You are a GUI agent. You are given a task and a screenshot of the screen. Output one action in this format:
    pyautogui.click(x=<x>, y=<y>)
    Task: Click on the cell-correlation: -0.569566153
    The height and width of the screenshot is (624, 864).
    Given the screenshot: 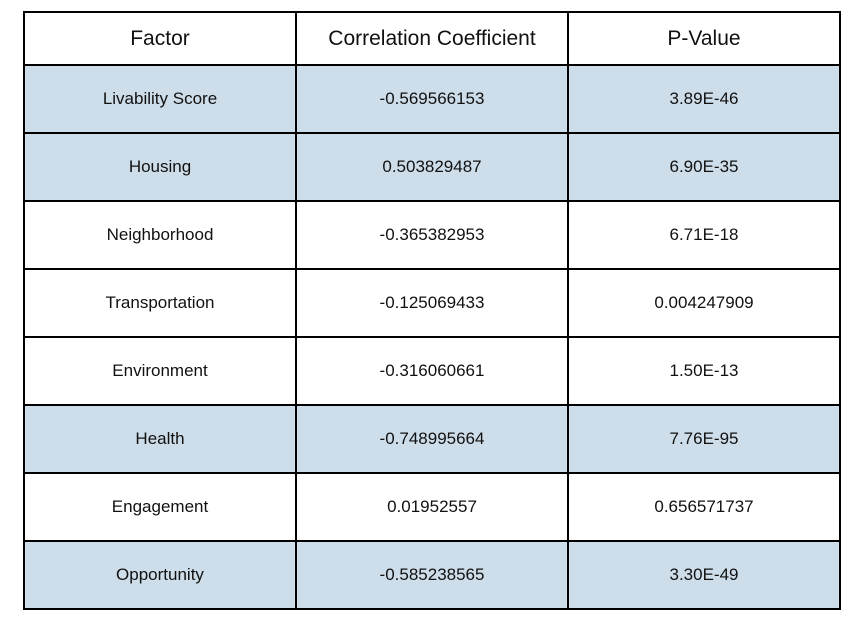 What is the action you would take?
    pyautogui.click(x=432, y=99)
    